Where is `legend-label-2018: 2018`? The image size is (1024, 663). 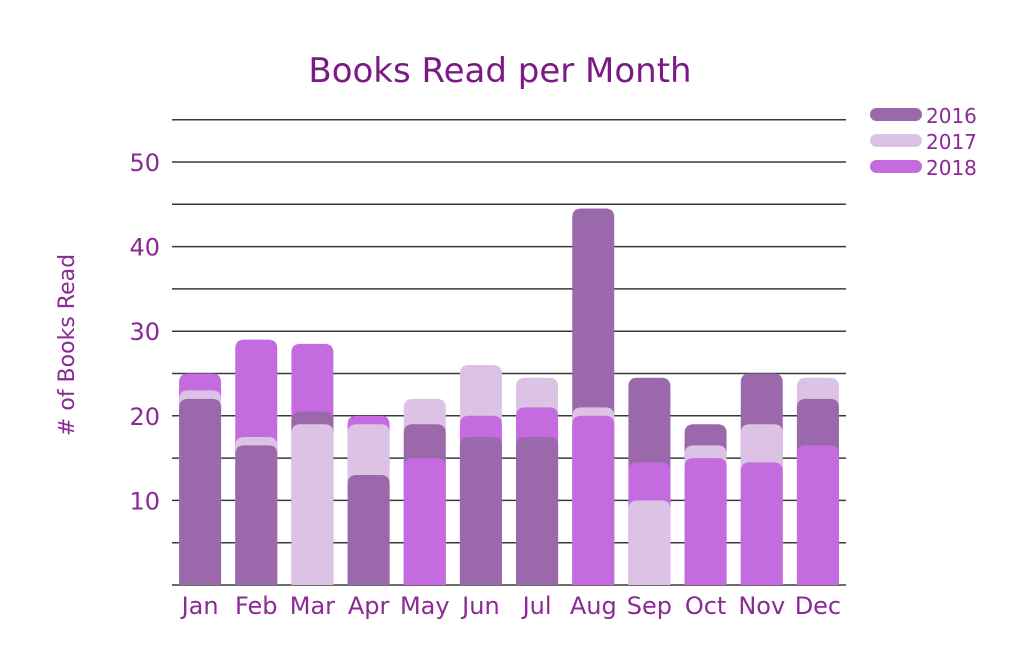
legend-label-2018: 2018 is located at coordinates (951, 168).